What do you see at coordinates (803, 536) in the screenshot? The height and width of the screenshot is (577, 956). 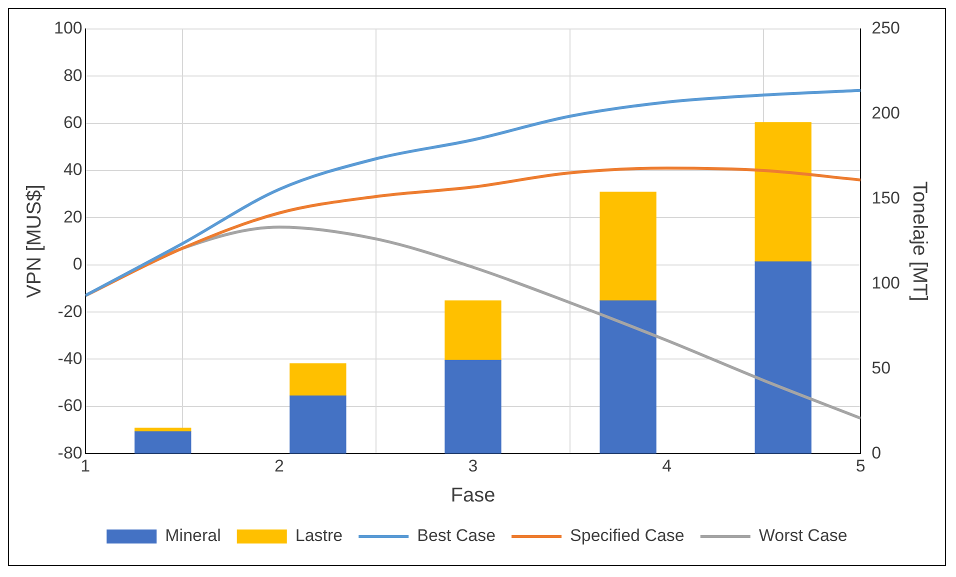 I see `legend-label: Worst Case` at bounding box center [803, 536].